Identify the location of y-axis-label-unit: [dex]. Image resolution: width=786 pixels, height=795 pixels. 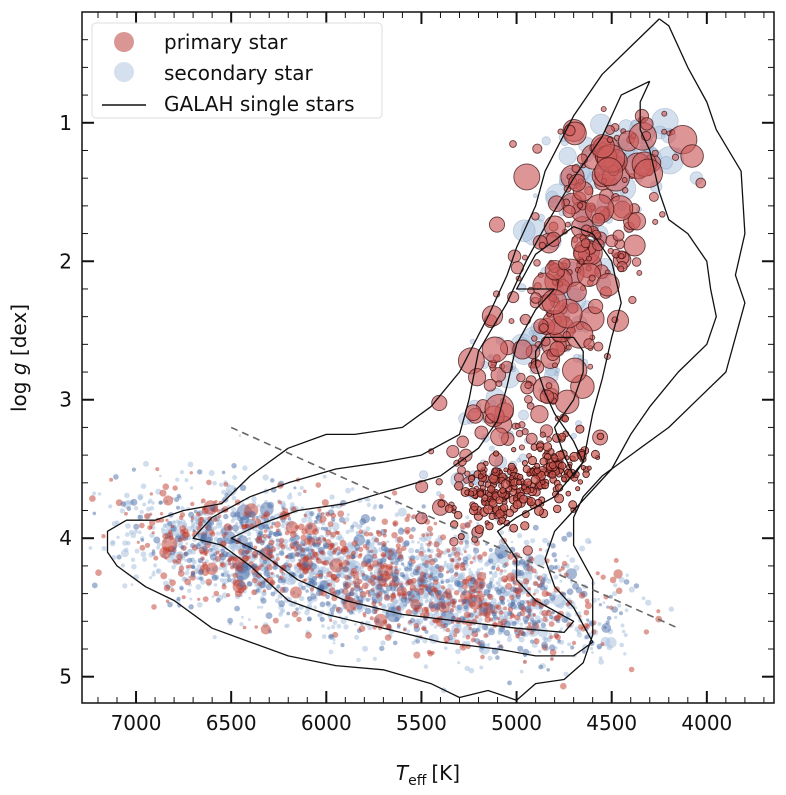
(19, 333).